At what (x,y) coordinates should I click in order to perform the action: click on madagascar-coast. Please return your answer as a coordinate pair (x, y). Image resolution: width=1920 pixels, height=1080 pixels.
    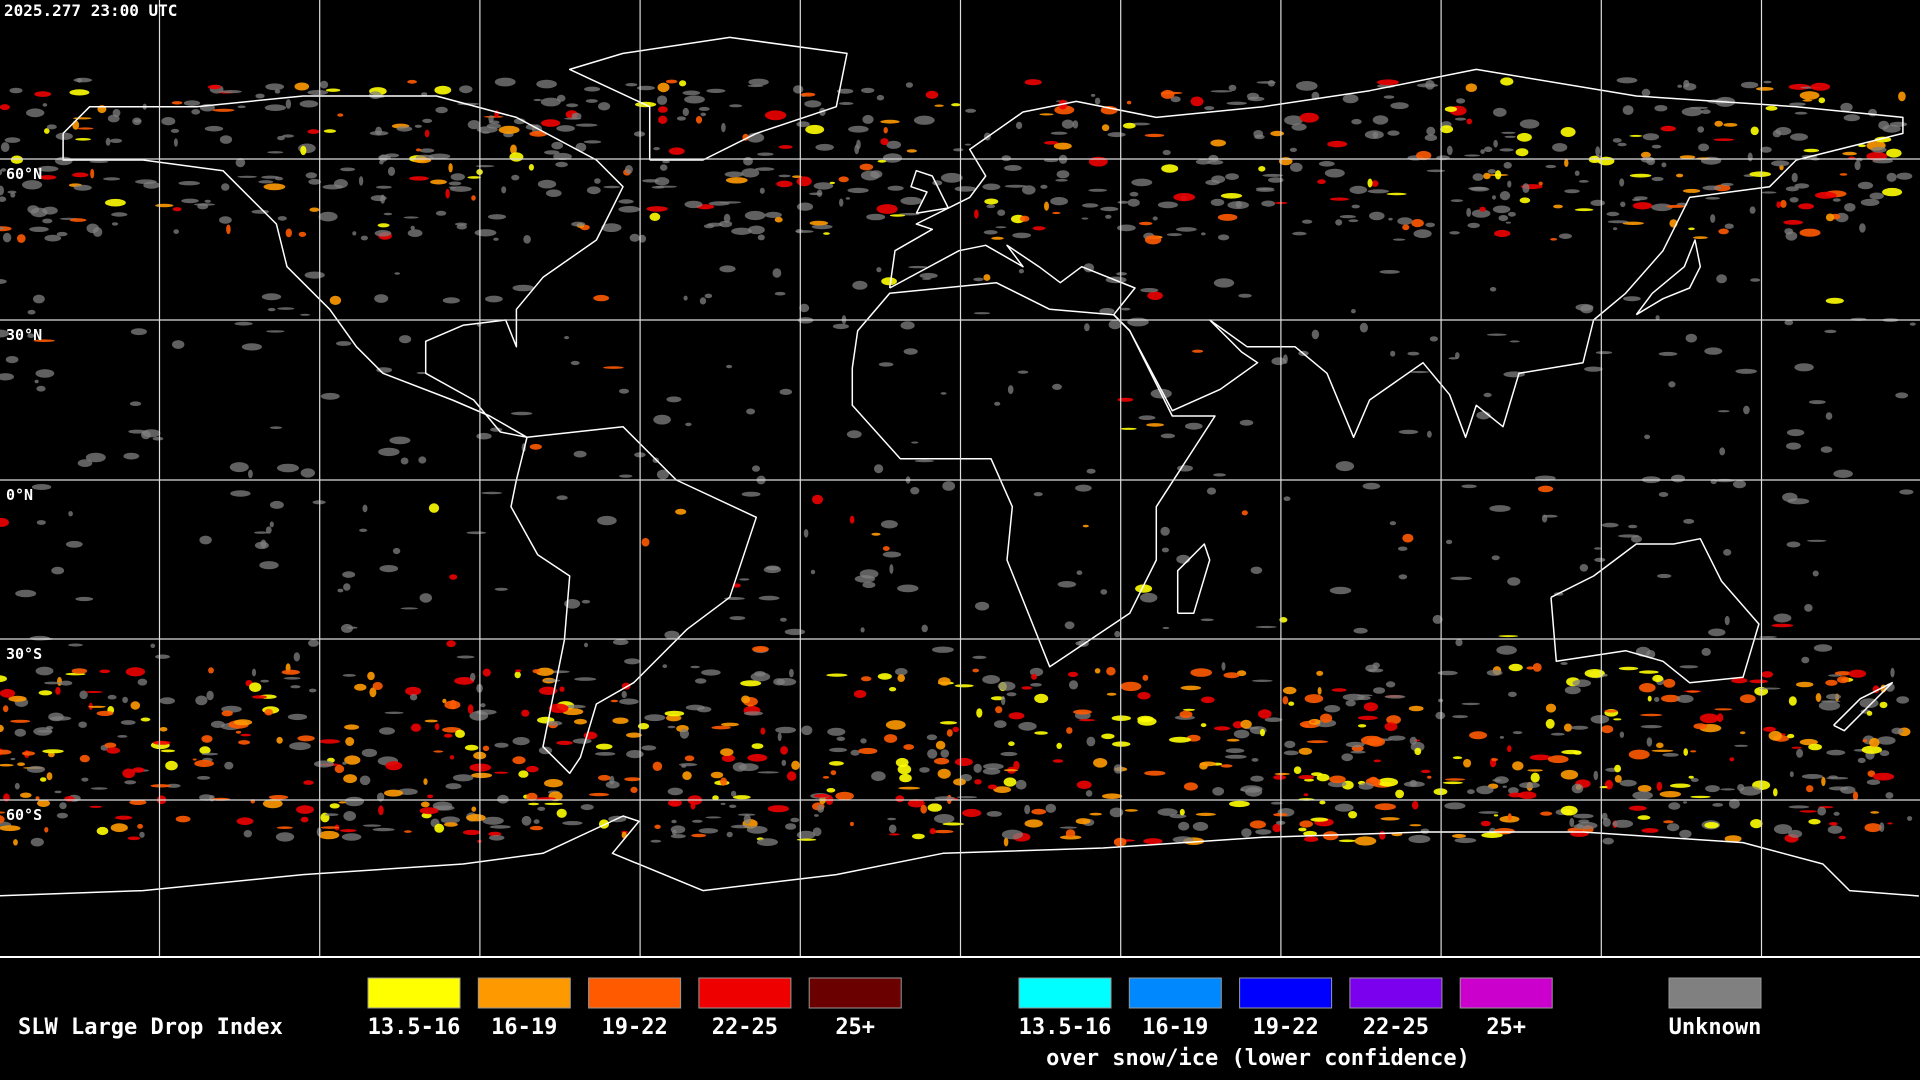
    Looking at the image, I should click on (1193, 579).